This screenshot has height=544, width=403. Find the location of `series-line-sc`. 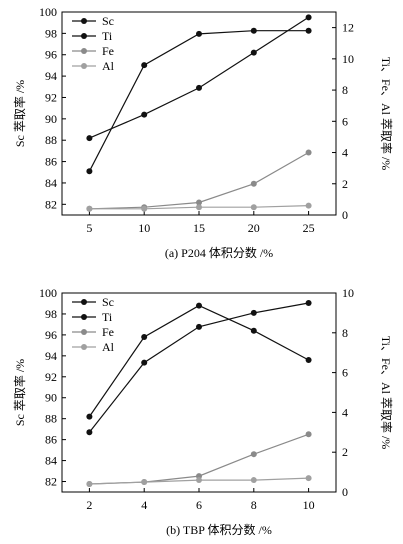

series-line-sc is located at coordinates (198, 360).